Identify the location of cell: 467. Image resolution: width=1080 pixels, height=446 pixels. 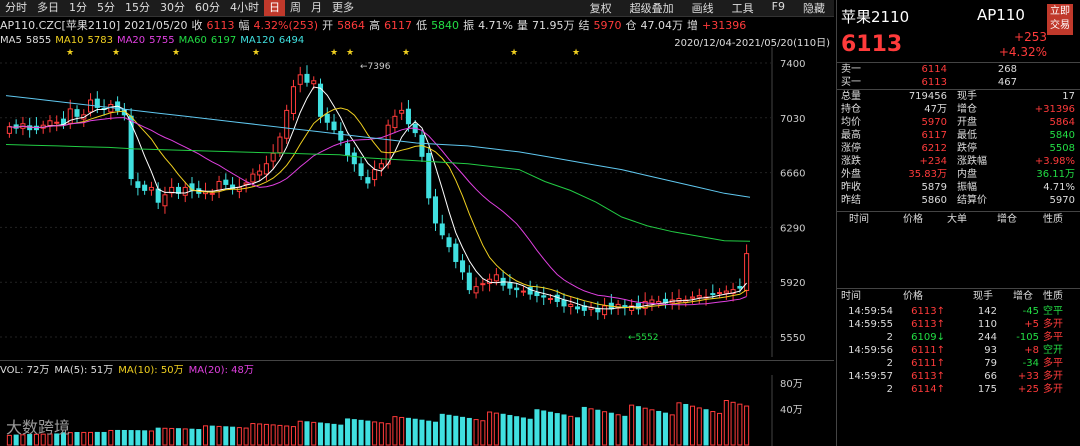
(1007, 82).